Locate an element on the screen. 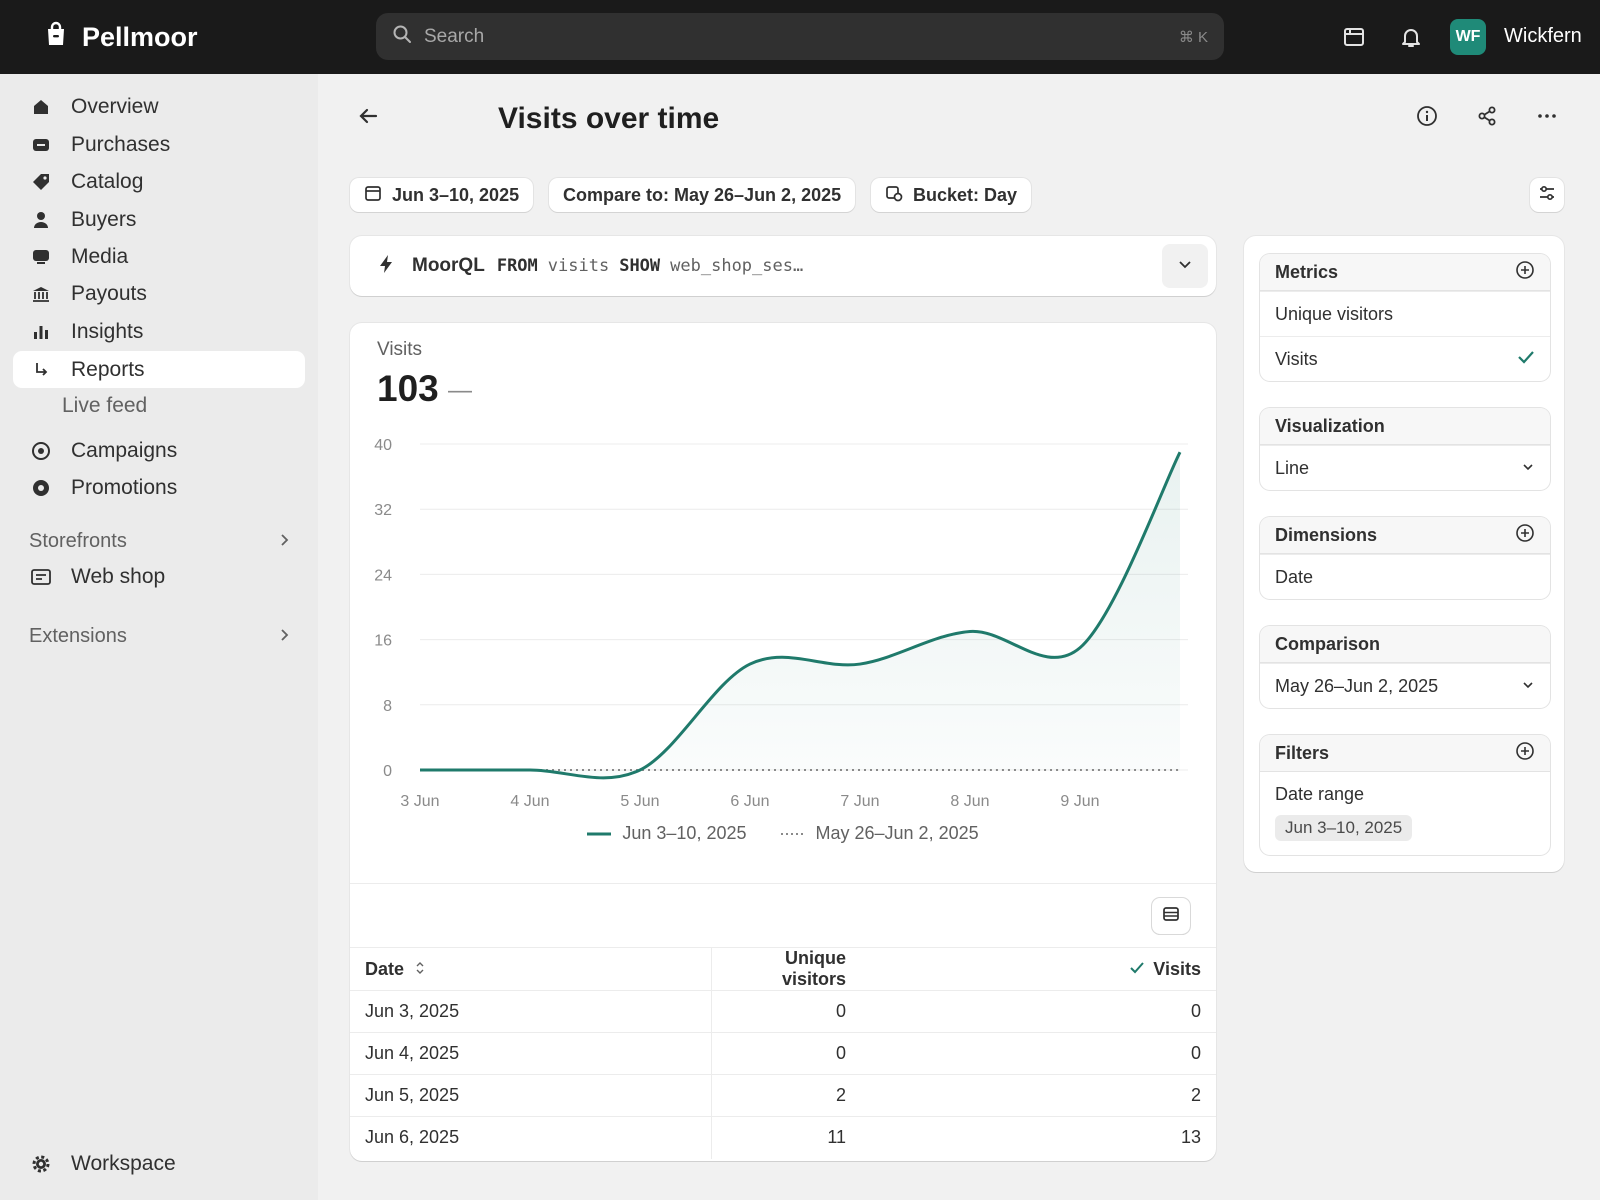  query-expand-button is located at coordinates (1185, 266).